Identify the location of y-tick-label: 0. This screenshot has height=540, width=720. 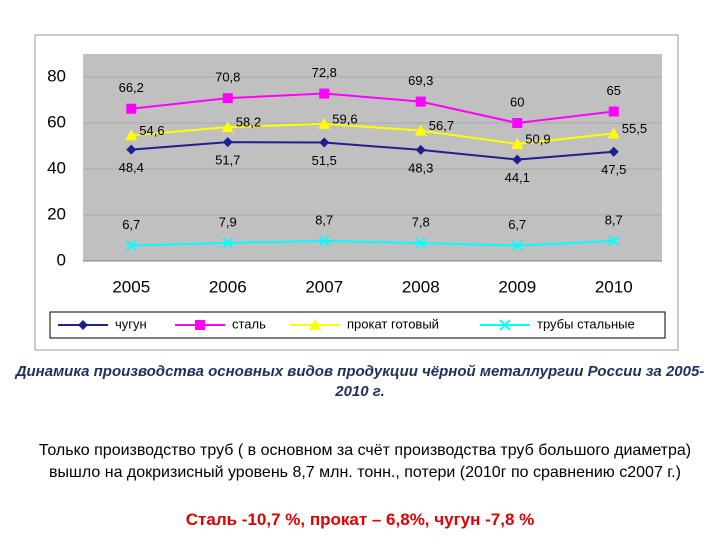
(61, 259).